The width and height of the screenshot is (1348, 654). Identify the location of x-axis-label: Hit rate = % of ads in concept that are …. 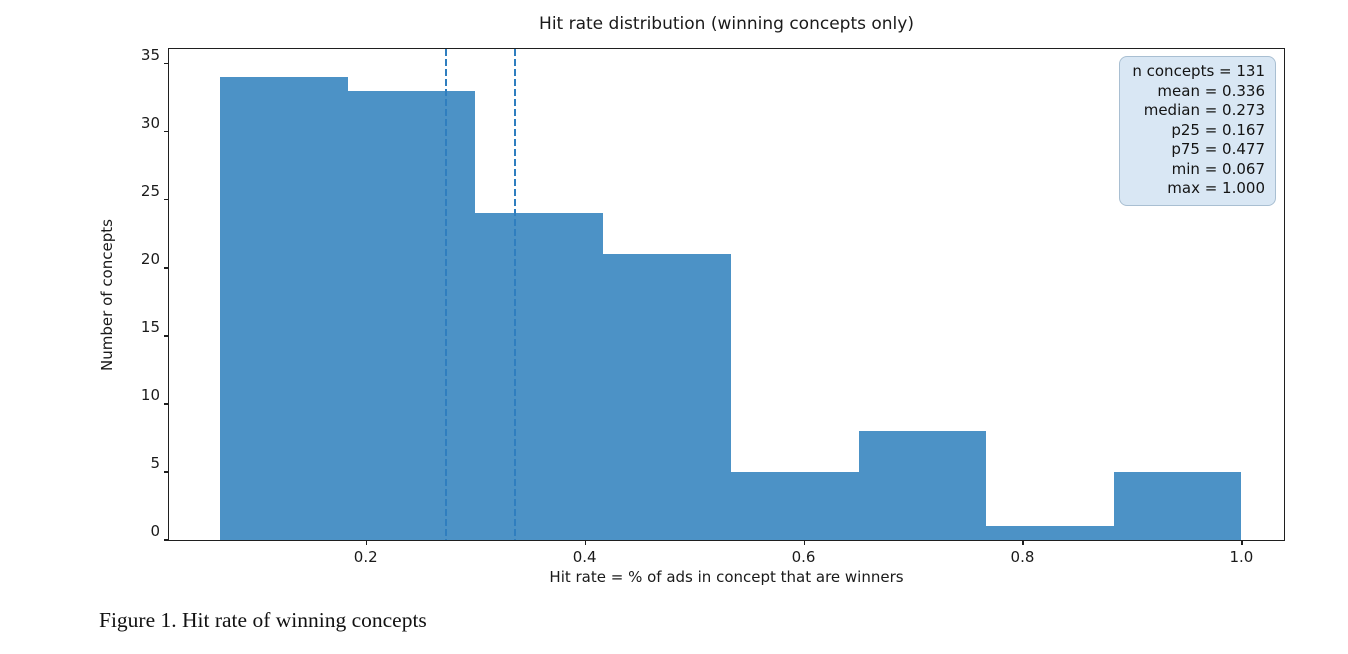
(726, 577).